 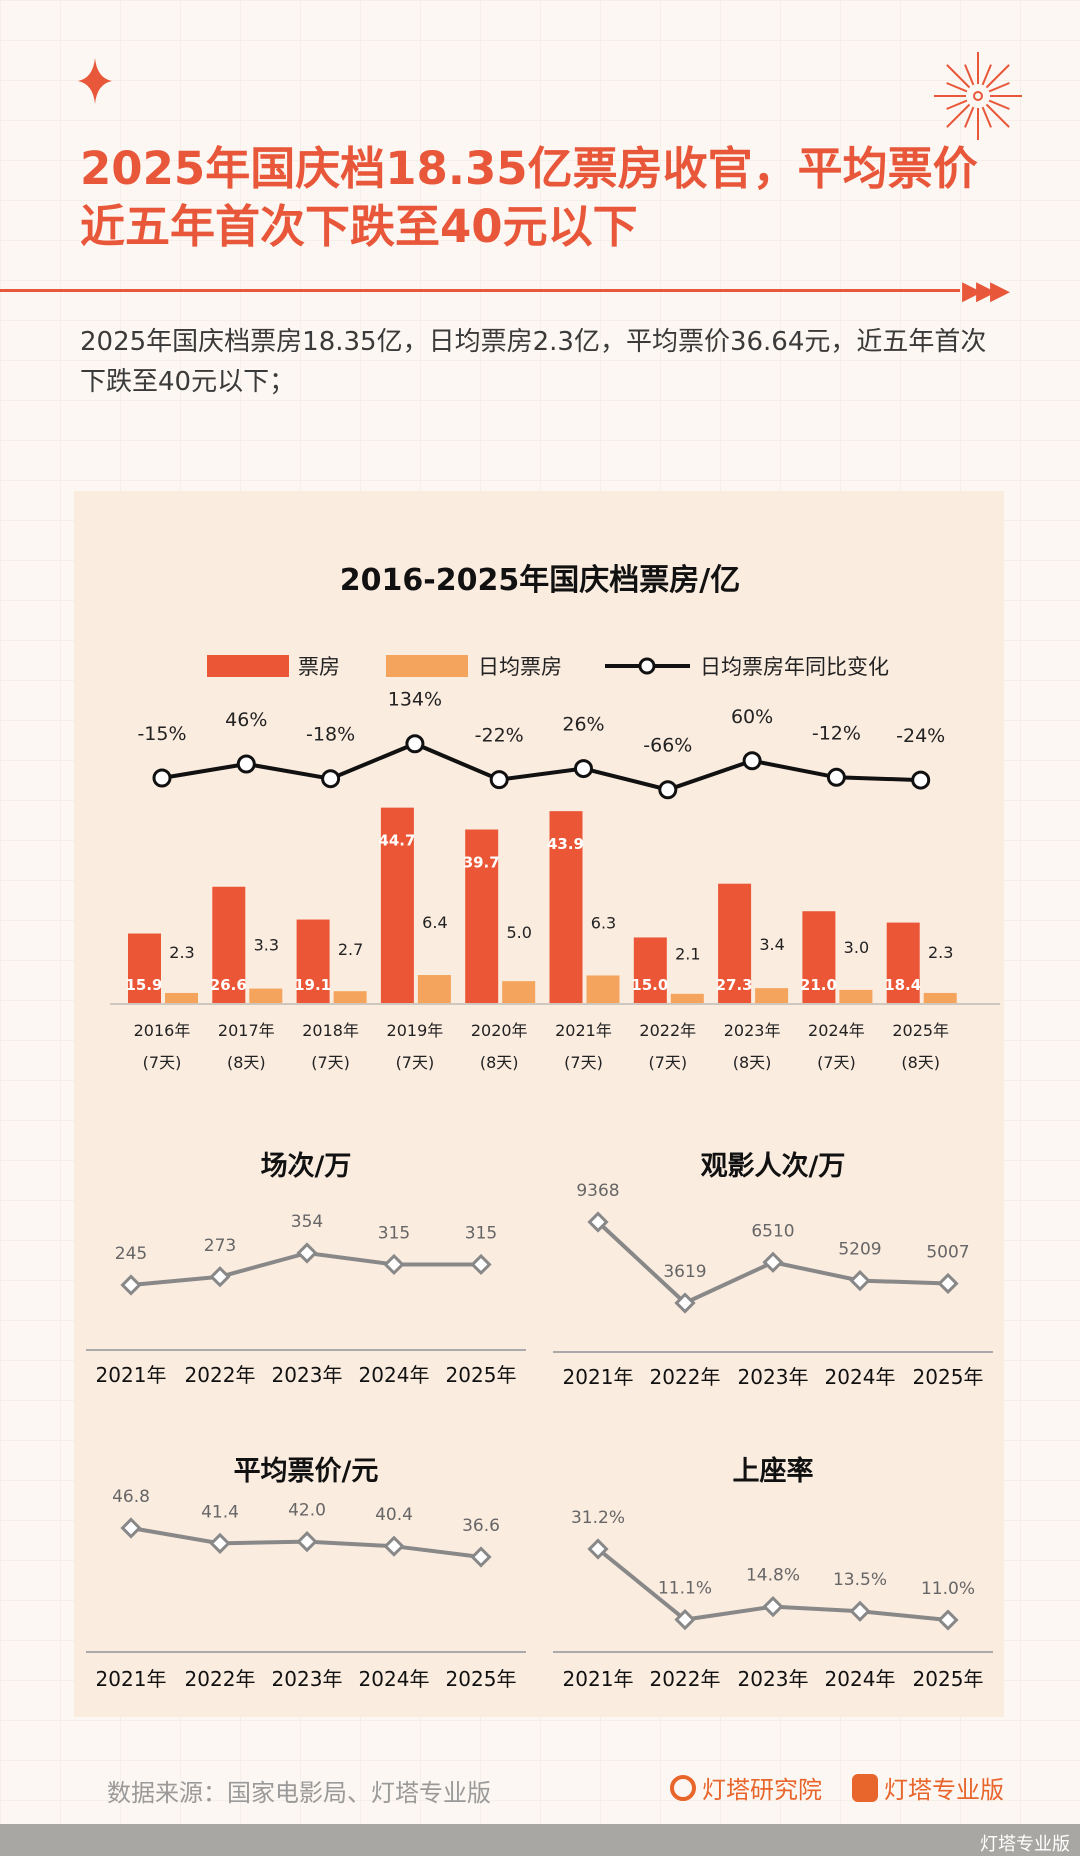 I want to click on bar-label-box-office: 43.9, so click(x=565, y=844).